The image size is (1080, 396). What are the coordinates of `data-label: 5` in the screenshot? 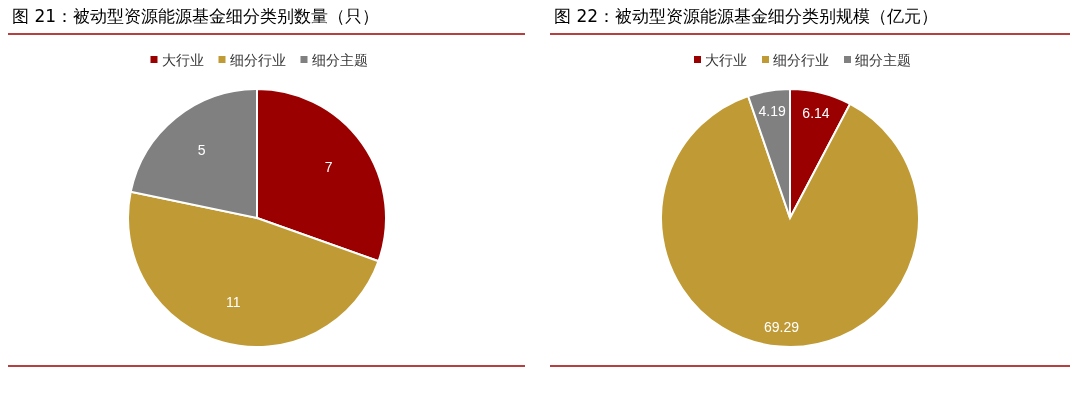 It's located at (201, 149).